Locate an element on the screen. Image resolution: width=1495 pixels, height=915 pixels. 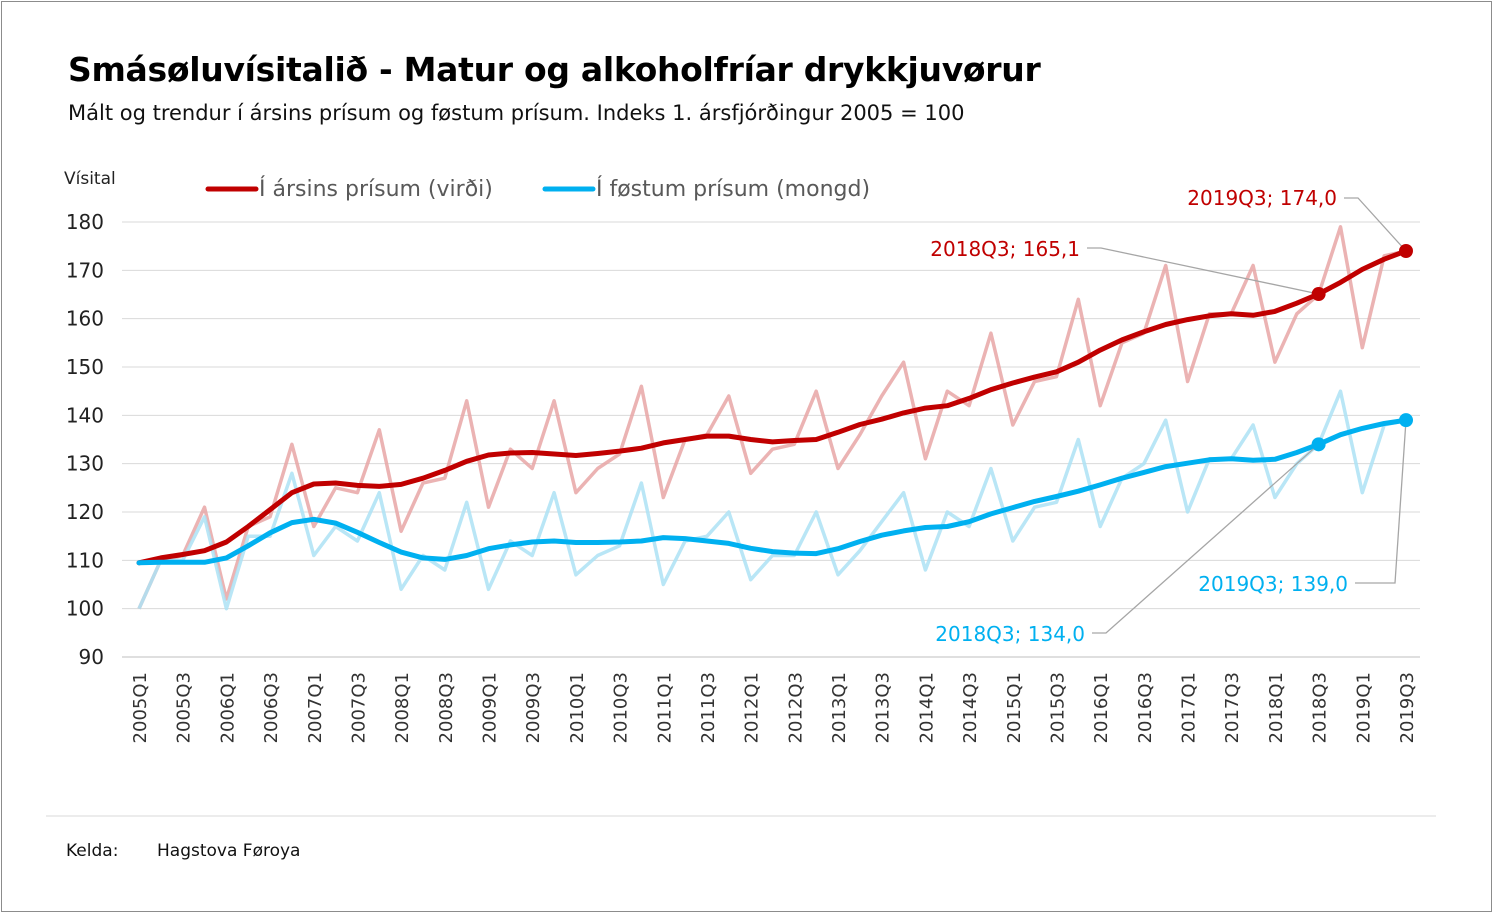
source-value: Hagstova Føroya is located at coordinates (229, 851).